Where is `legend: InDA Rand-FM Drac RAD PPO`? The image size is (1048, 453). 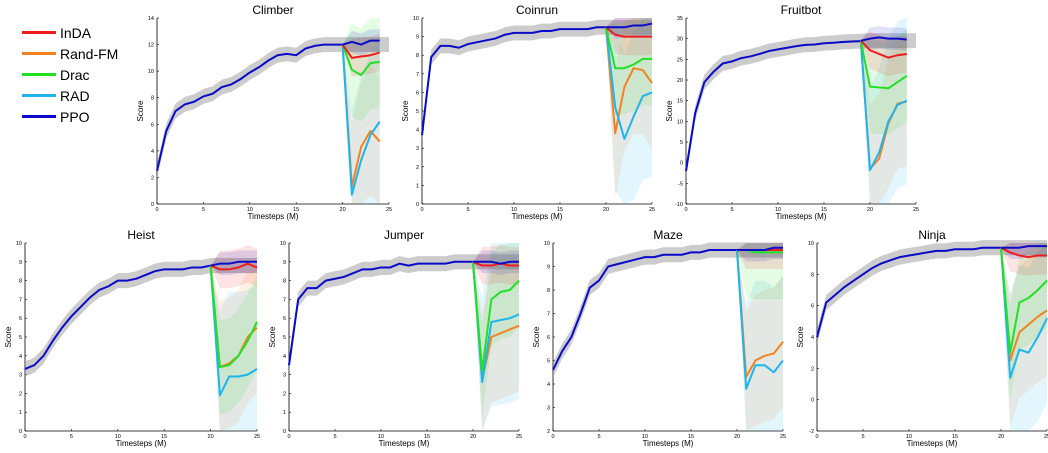
legend: InDA Rand-FM Drac RAD PPO is located at coordinates (82, 74).